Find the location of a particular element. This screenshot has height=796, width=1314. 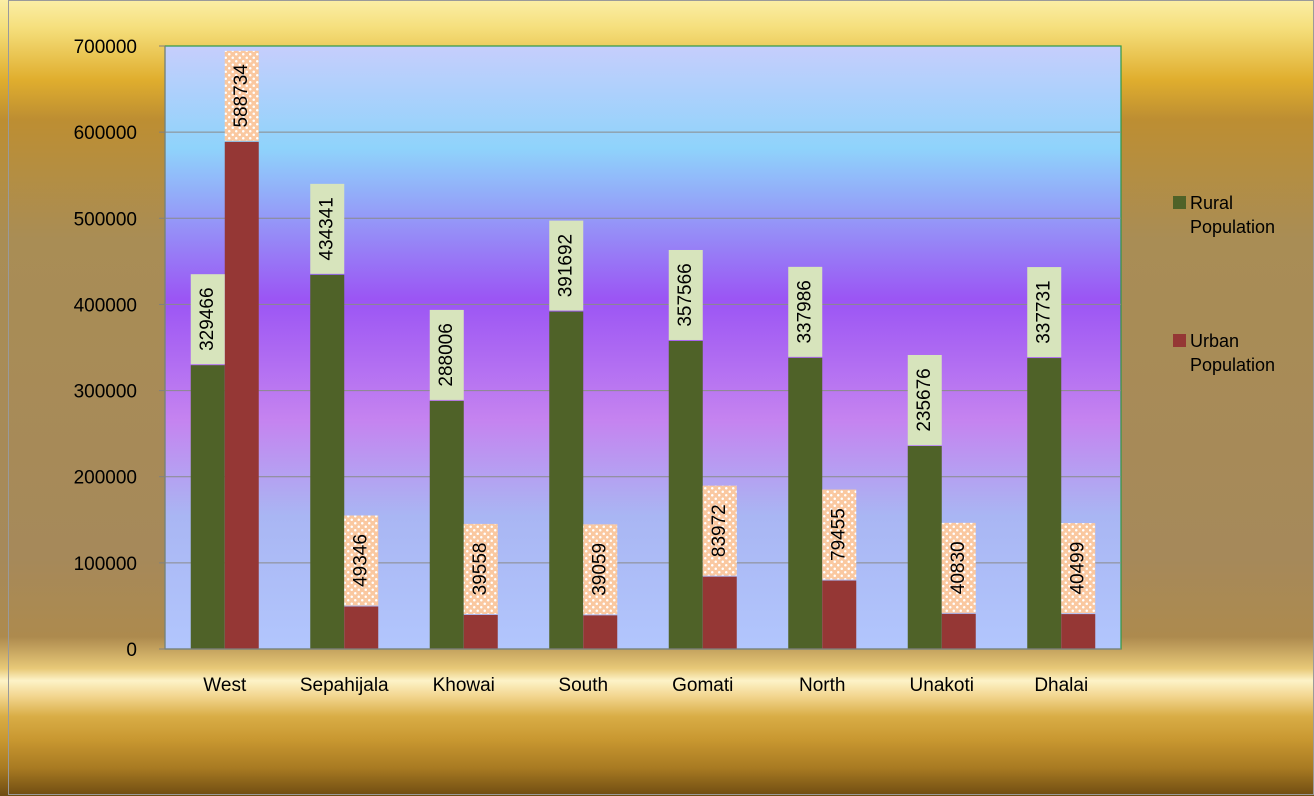

data-label-text: 357566 is located at coordinates (685, 294).